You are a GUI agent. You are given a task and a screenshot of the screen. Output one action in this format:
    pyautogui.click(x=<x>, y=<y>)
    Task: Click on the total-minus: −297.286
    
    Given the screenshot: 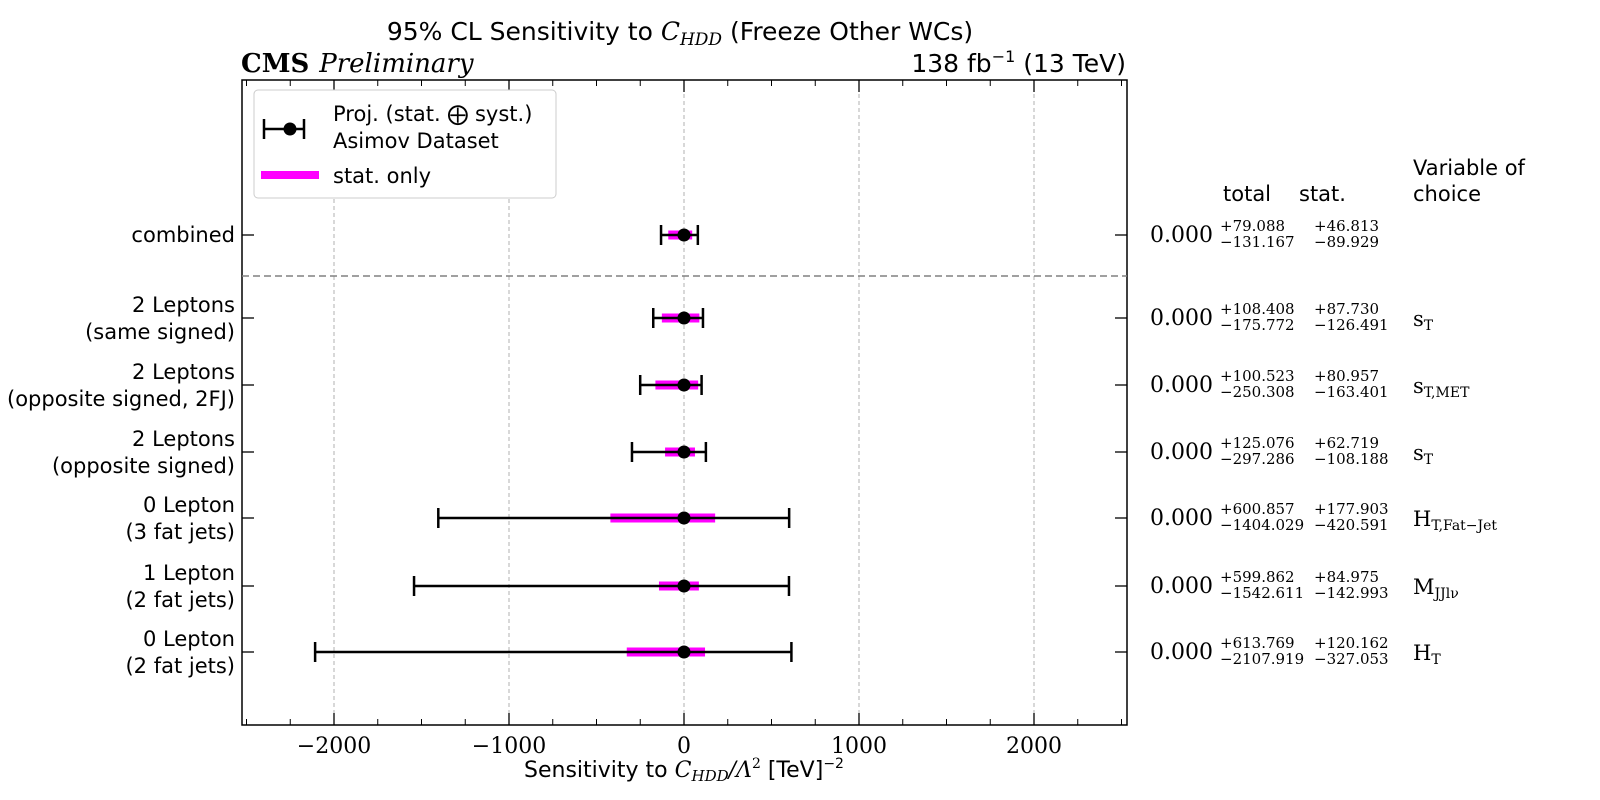 What is the action you would take?
    pyautogui.click(x=1257, y=459)
    